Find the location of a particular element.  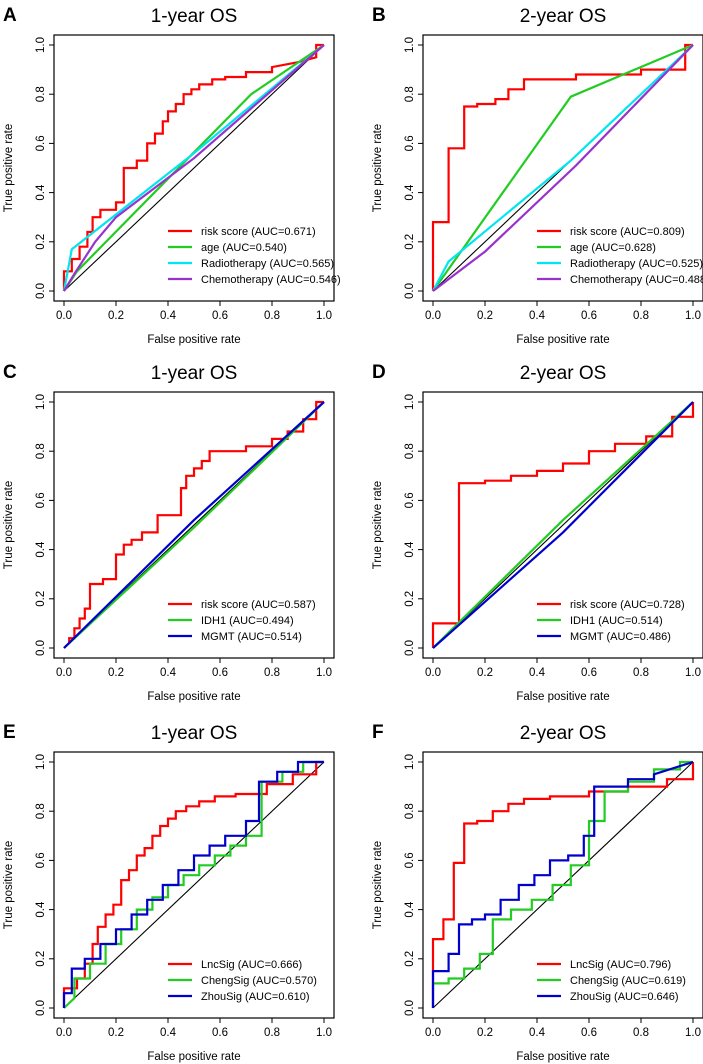

legend-entry: MGMT (AUC=0.514) is located at coordinates (251, 637).